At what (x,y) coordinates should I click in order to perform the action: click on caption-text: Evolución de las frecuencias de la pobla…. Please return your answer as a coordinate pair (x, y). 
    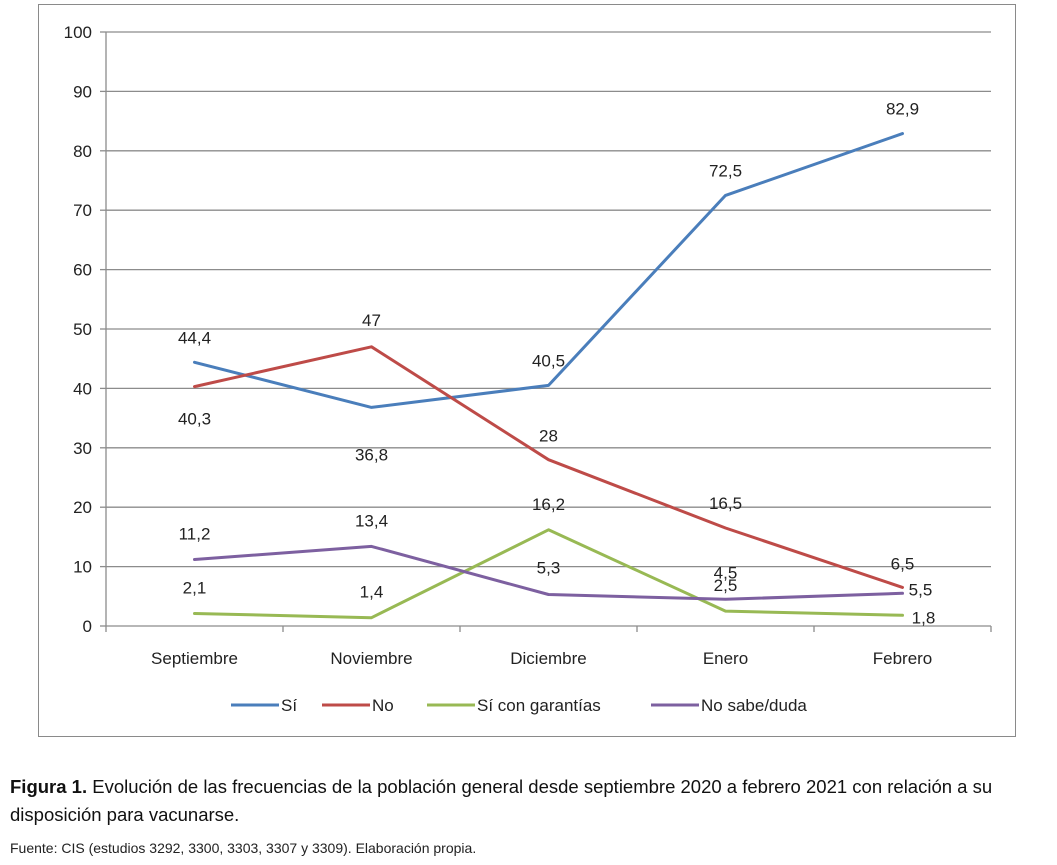
    Looking at the image, I should click on (501, 800).